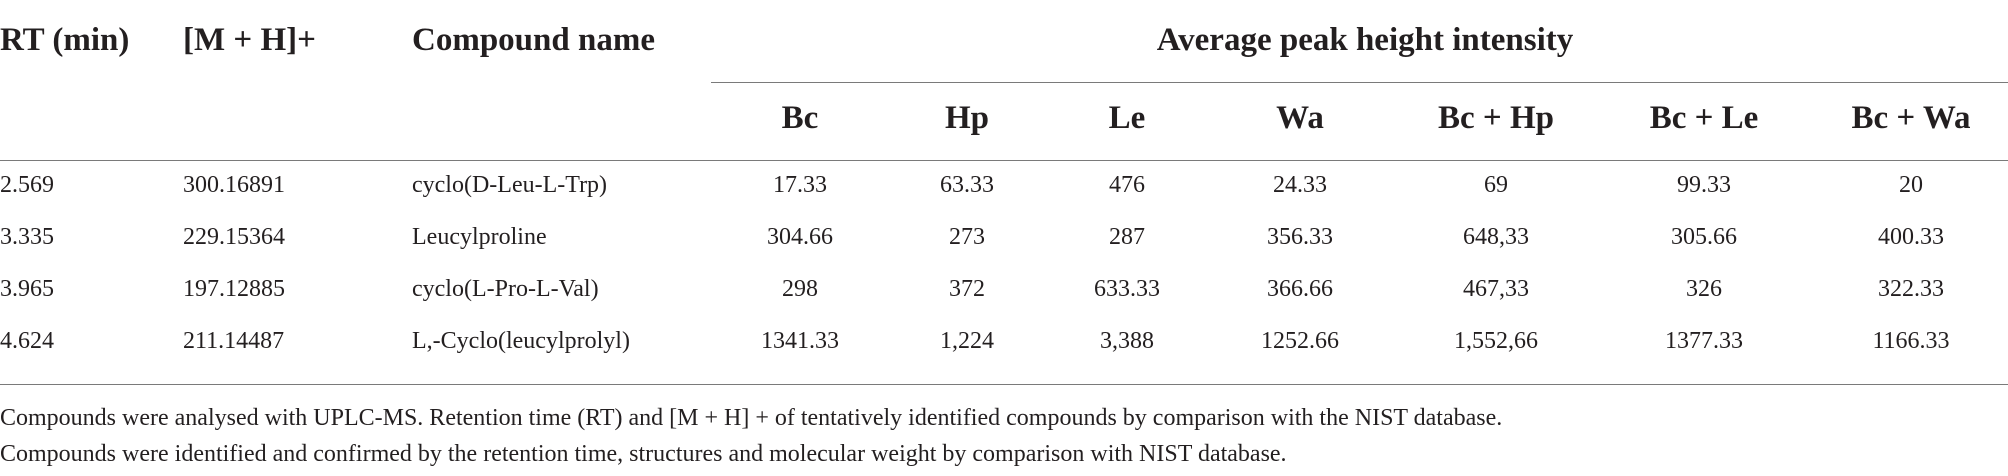 The image size is (2008, 476). Describe the element at coordinates (27, 341) in the screenshot. I see `table-cell: 4.624` at that location.